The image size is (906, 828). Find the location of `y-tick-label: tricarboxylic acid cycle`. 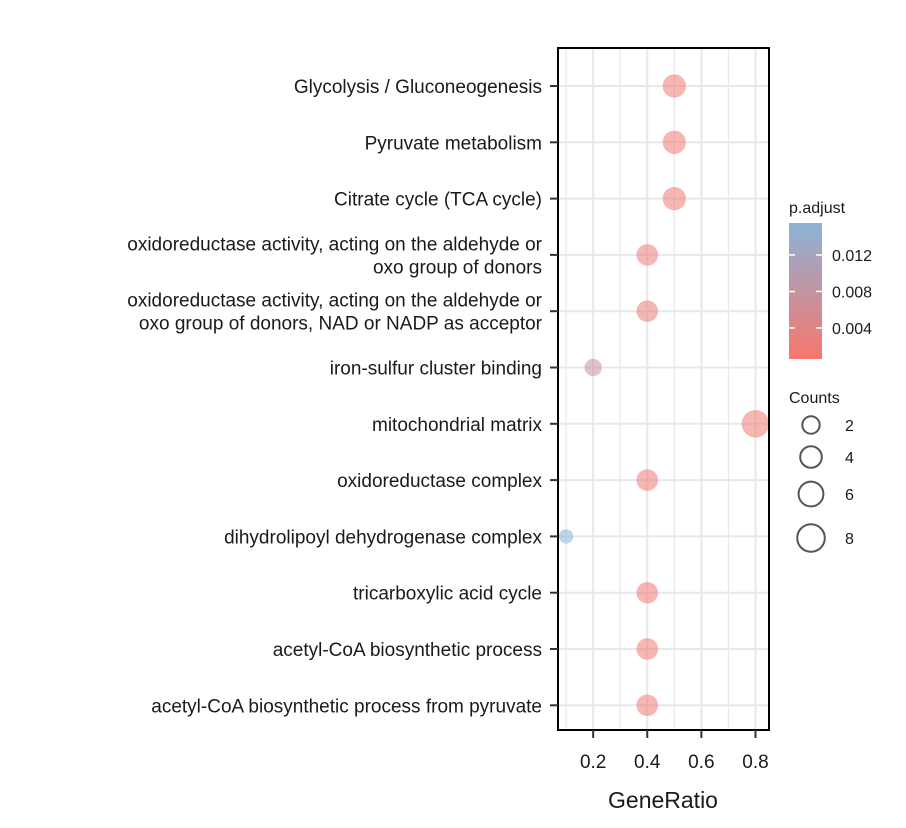

y-tick-label: tricarboxylic acid cycle is located at coordinates (447, 594).